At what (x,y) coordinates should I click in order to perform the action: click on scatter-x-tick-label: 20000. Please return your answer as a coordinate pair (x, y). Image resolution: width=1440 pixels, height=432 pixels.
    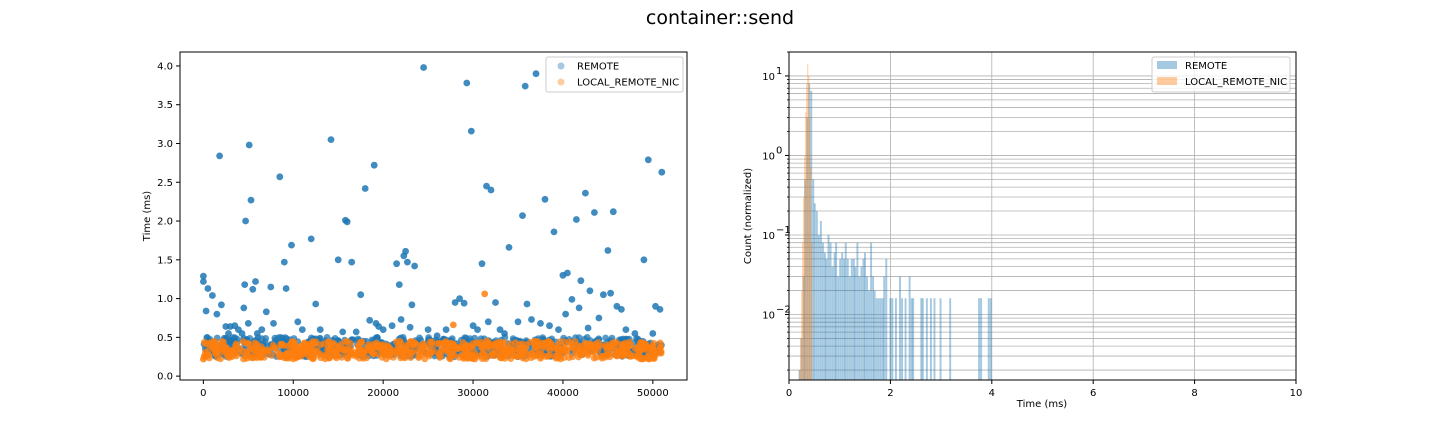
    Looking at the image, I should click on (383, 393).